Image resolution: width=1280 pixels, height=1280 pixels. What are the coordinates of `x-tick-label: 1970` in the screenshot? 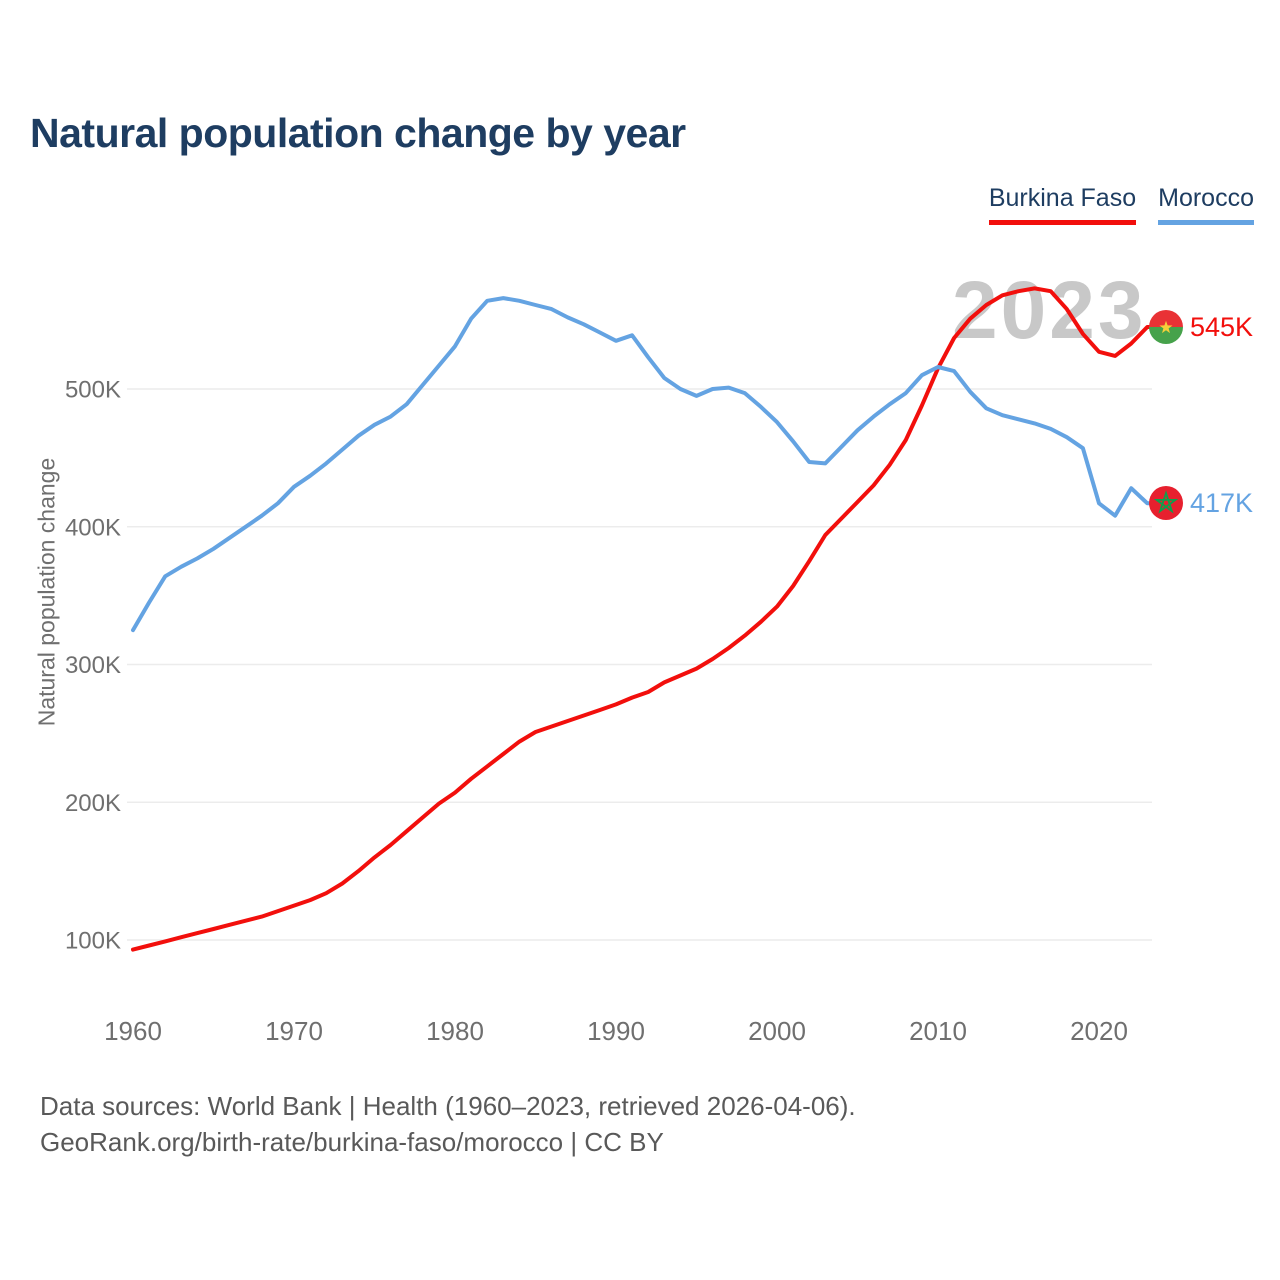 It's located at (294, 1031).